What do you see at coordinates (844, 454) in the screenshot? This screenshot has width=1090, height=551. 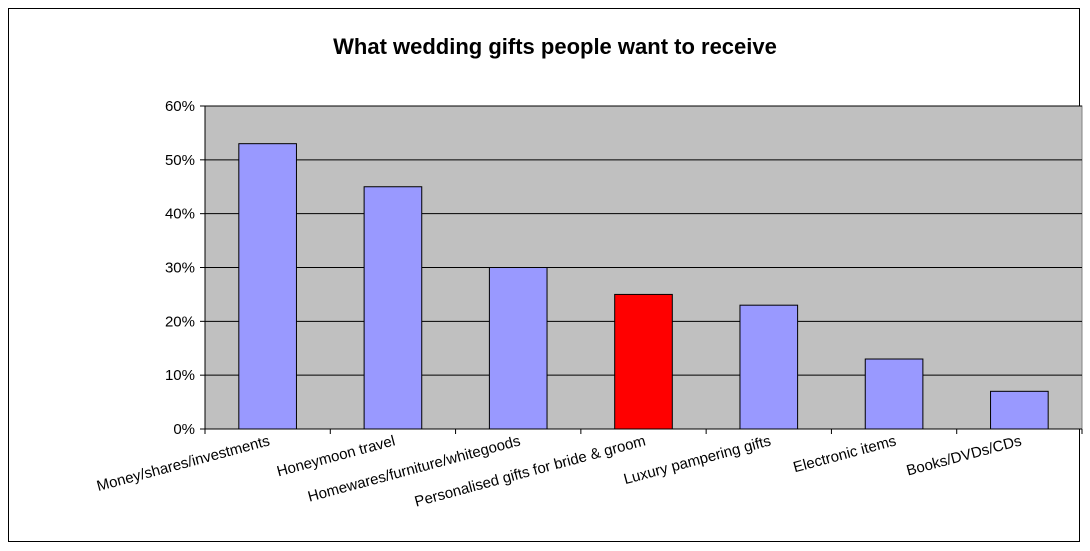 I see `x-tick-label: Electronic items` at bounding box center [844, 454].